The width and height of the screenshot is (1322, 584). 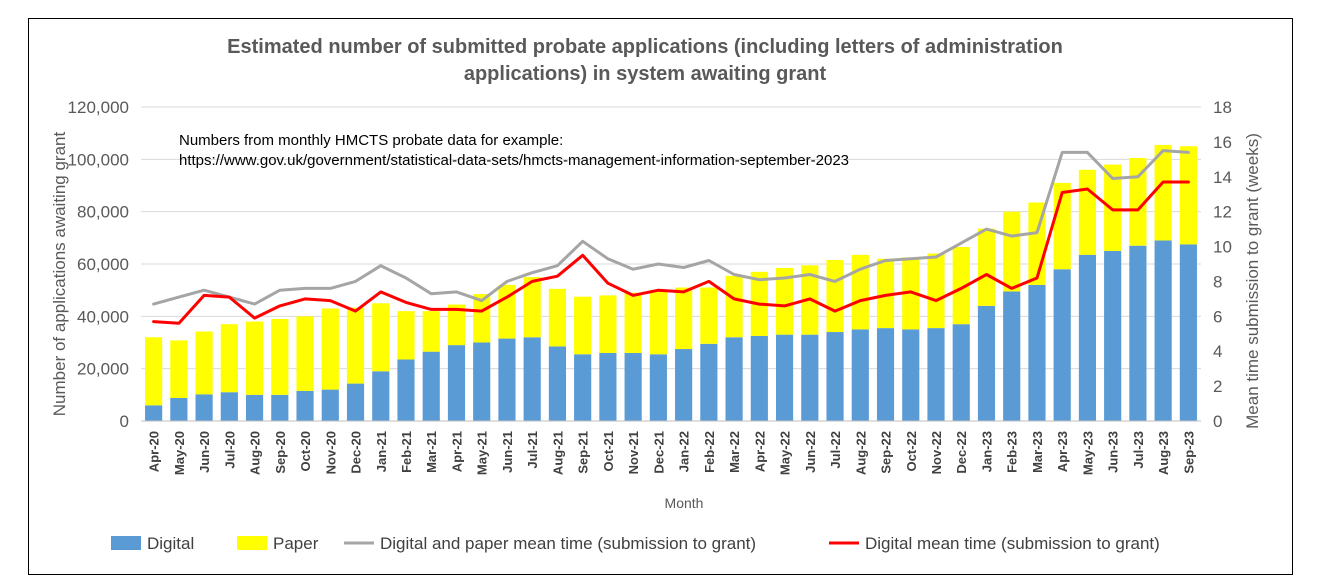 I want to click on x-tick-label: Jul-20, so click(x=229, y=450).